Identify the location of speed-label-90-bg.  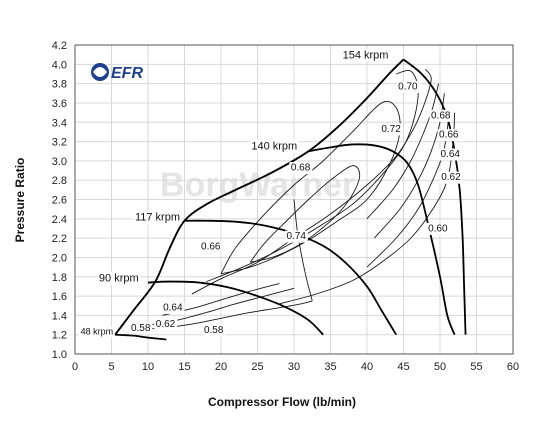
(119, 279).